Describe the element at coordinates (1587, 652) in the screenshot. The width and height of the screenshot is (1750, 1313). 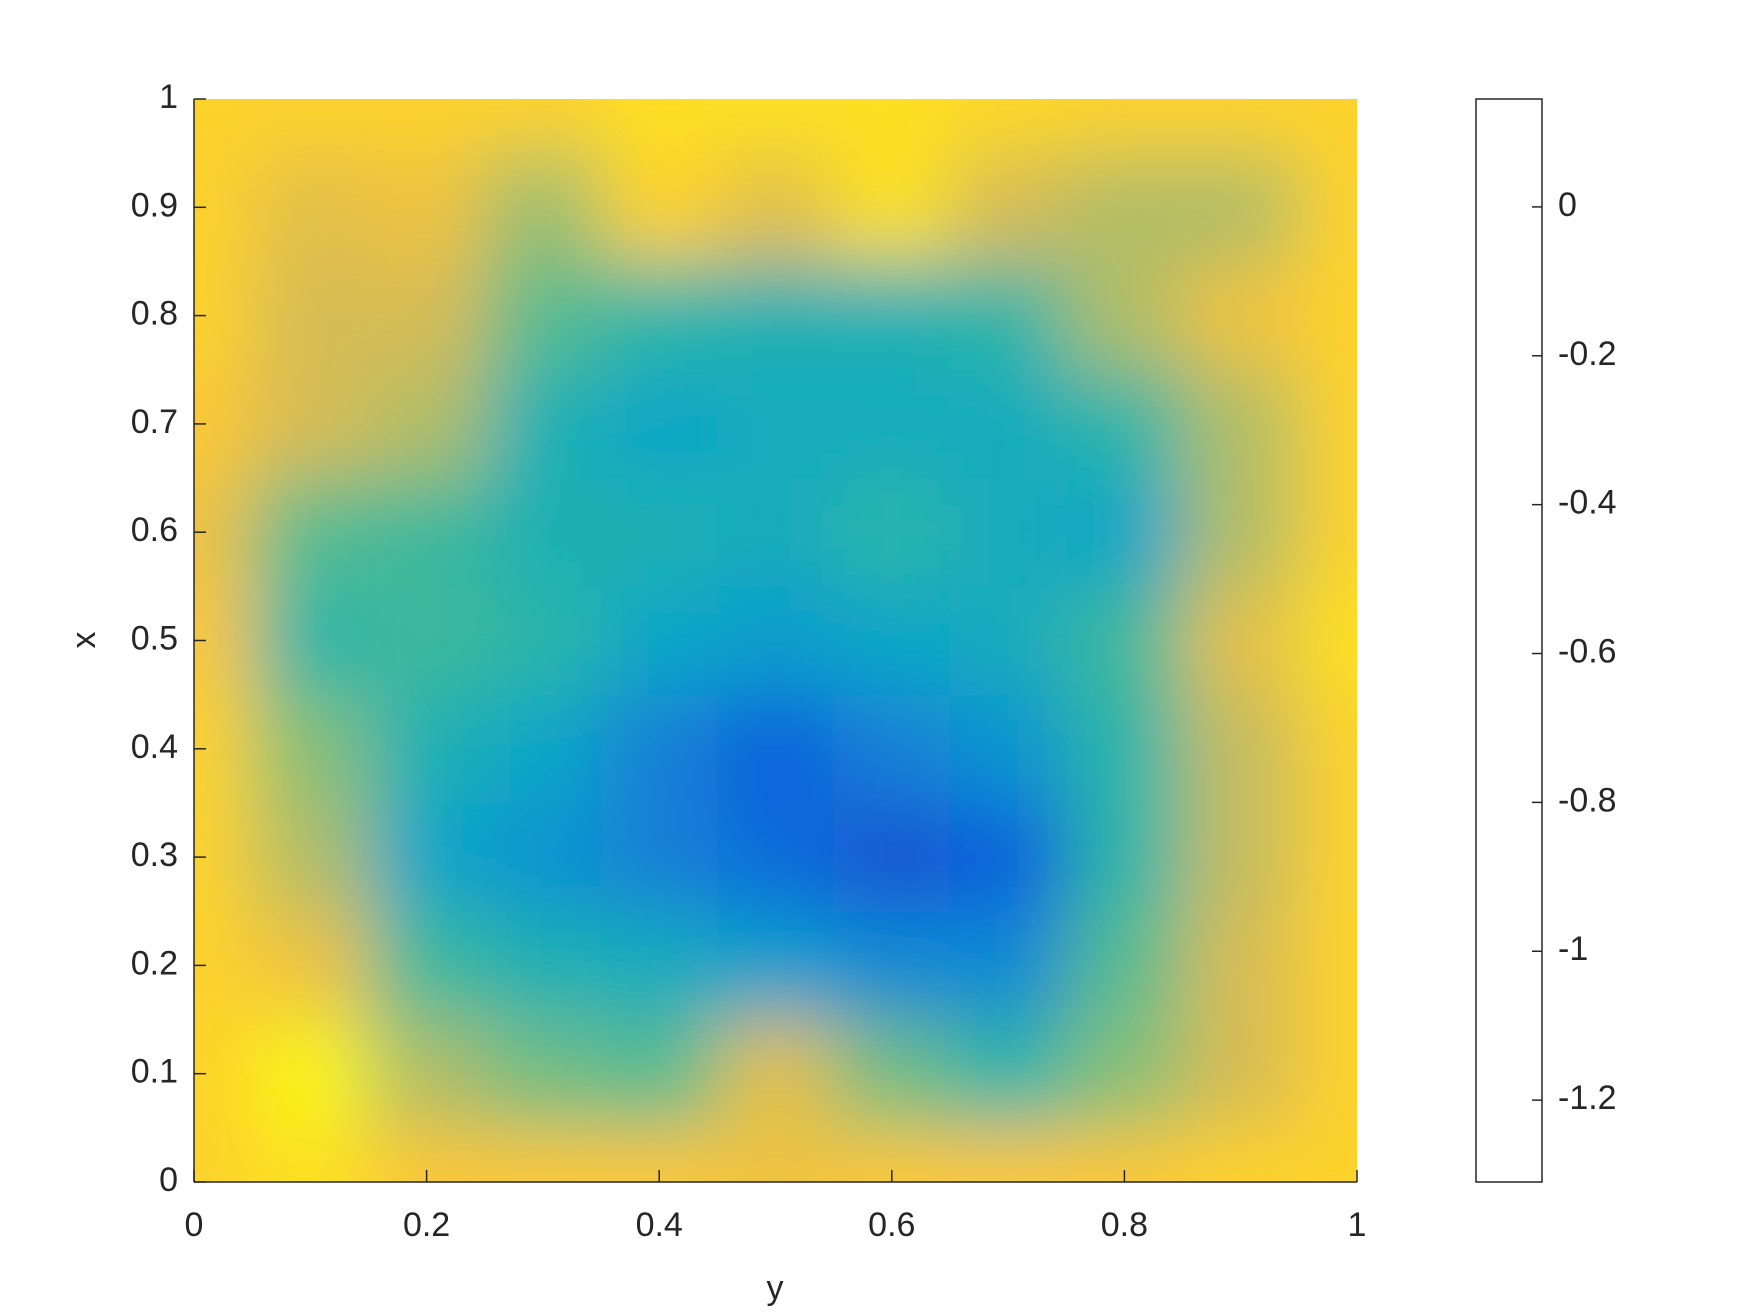
I see `colorbar-tick-label: -0.6` at that location.